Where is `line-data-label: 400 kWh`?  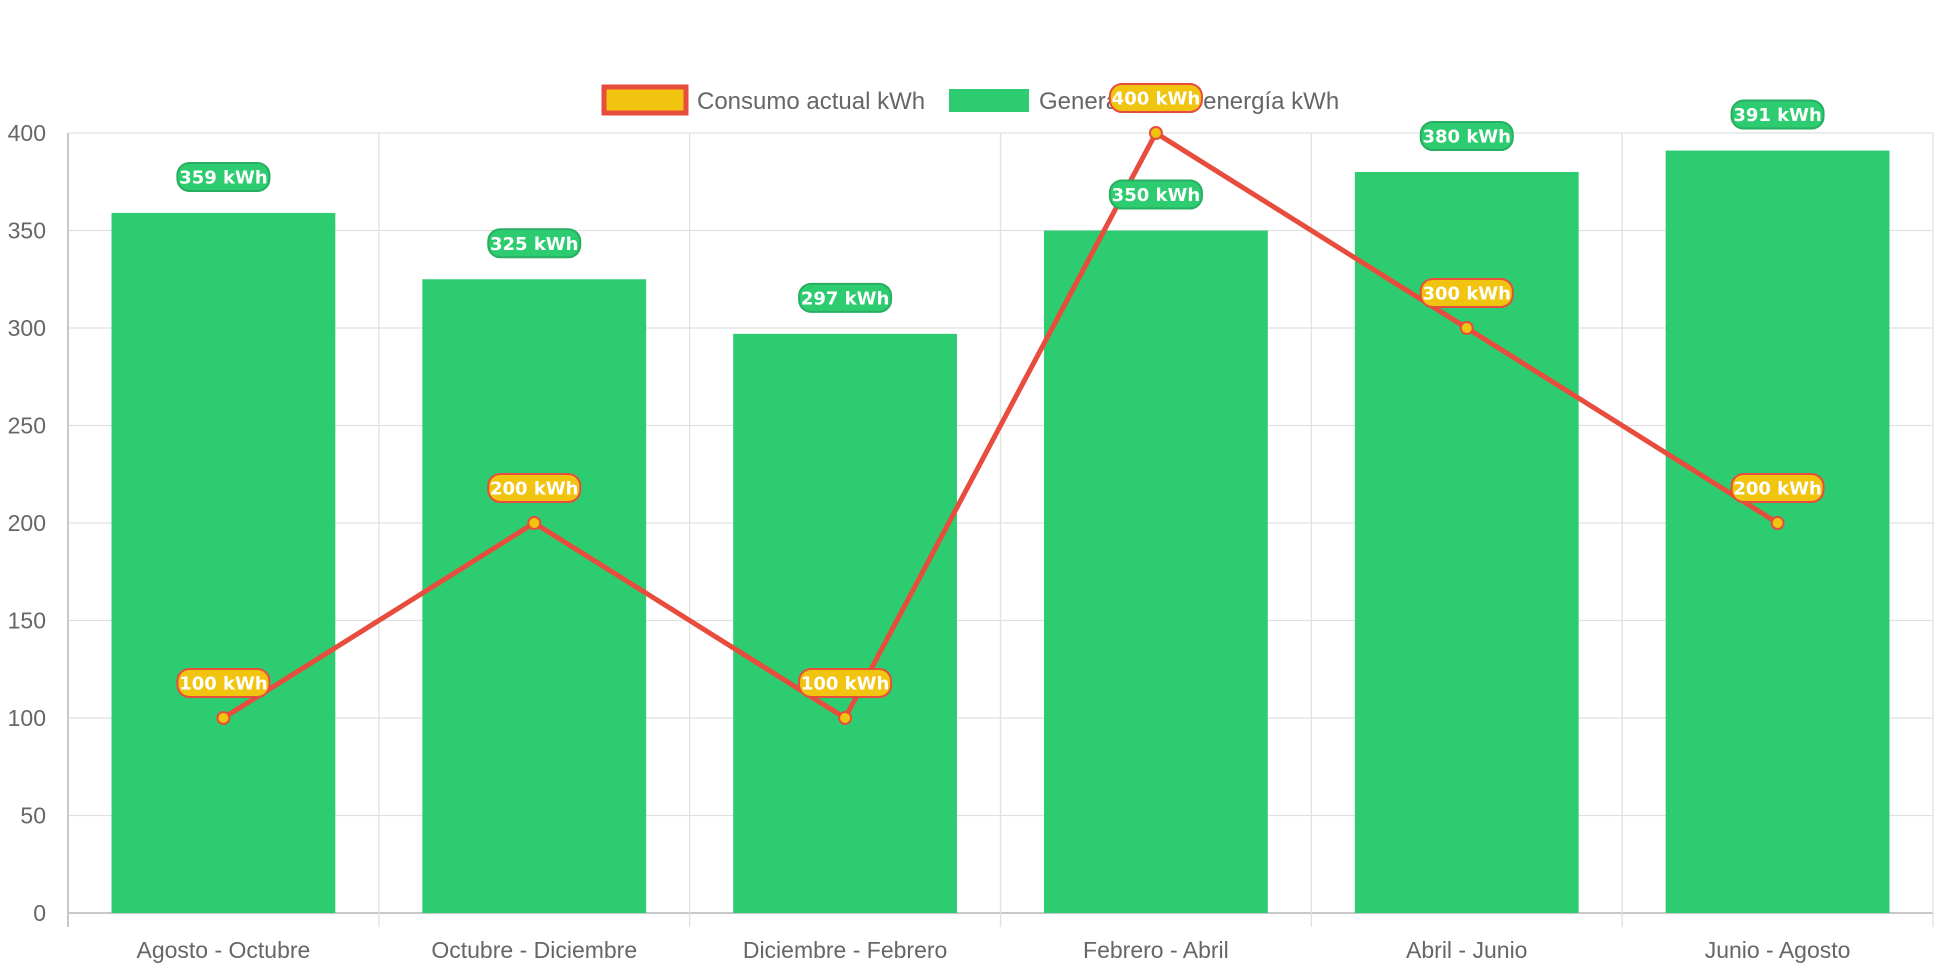
line-data-label: 400 kWh is located at coordinates (1156, 99).